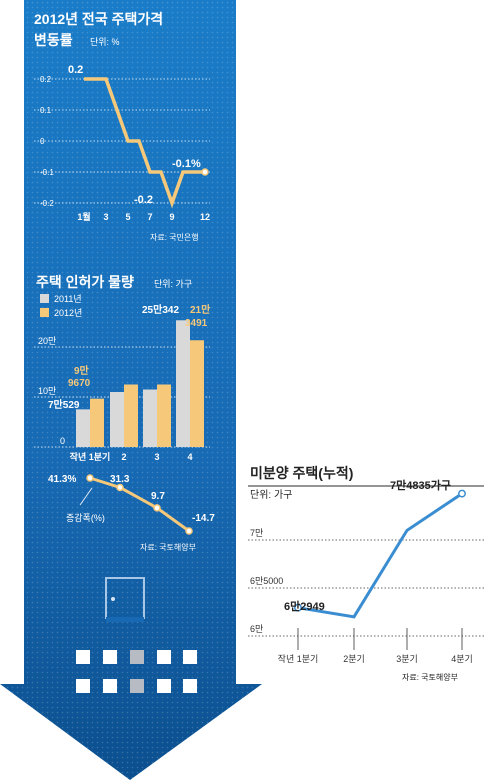 The image size is (492, 784). I want to click on chart3-x-tick: 2분기, so click(354, 659).